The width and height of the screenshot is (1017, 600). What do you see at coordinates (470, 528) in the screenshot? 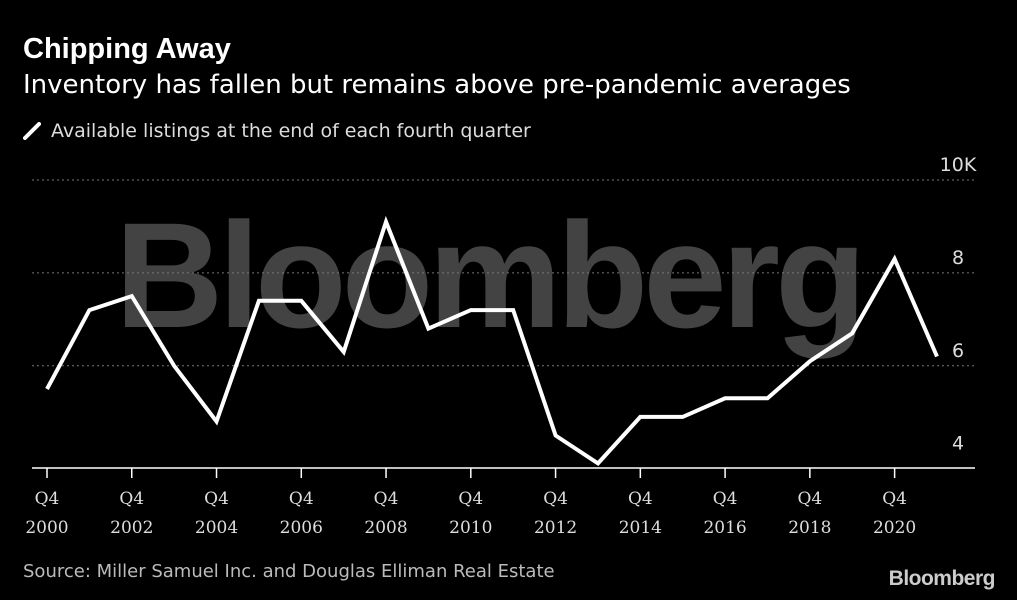
I see `x-tick-label-year: 2010` at bounding box center [470, 528].